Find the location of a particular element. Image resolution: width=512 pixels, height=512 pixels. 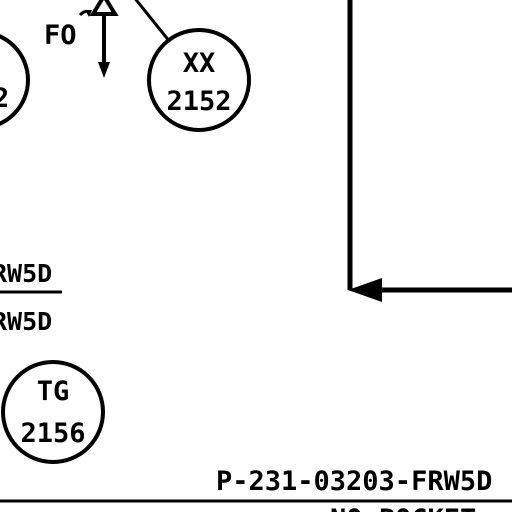

side-labels: RW5D RW5D is located at coordinates (31, 297).